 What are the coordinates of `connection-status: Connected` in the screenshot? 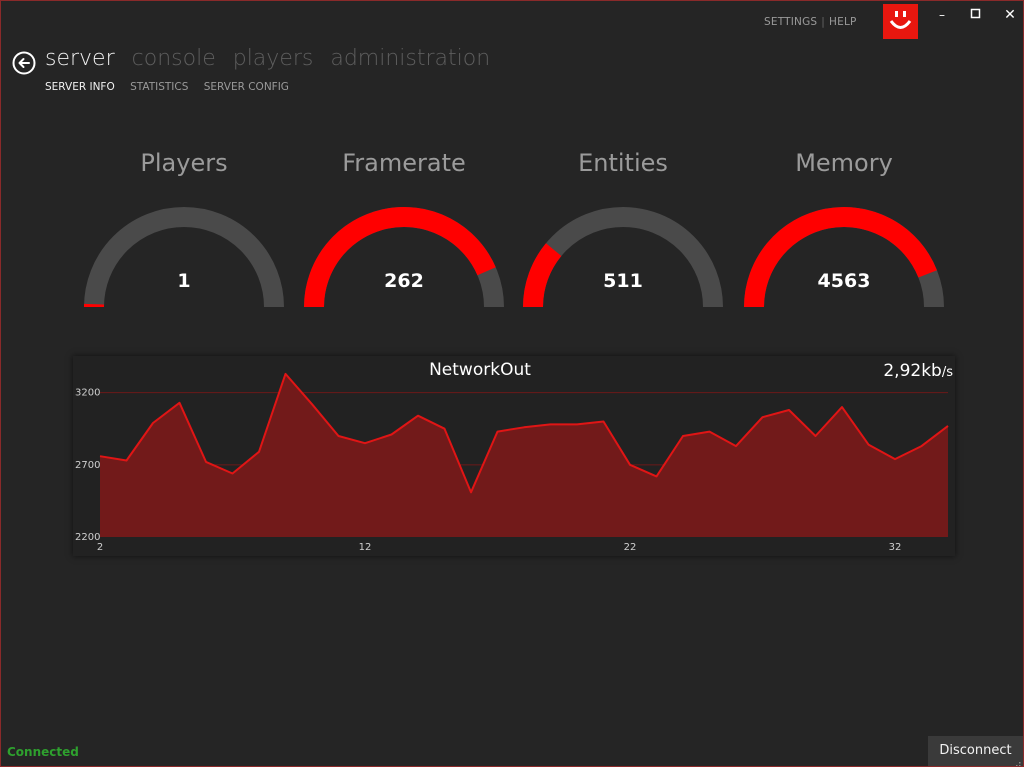 It's located at (43, 752).